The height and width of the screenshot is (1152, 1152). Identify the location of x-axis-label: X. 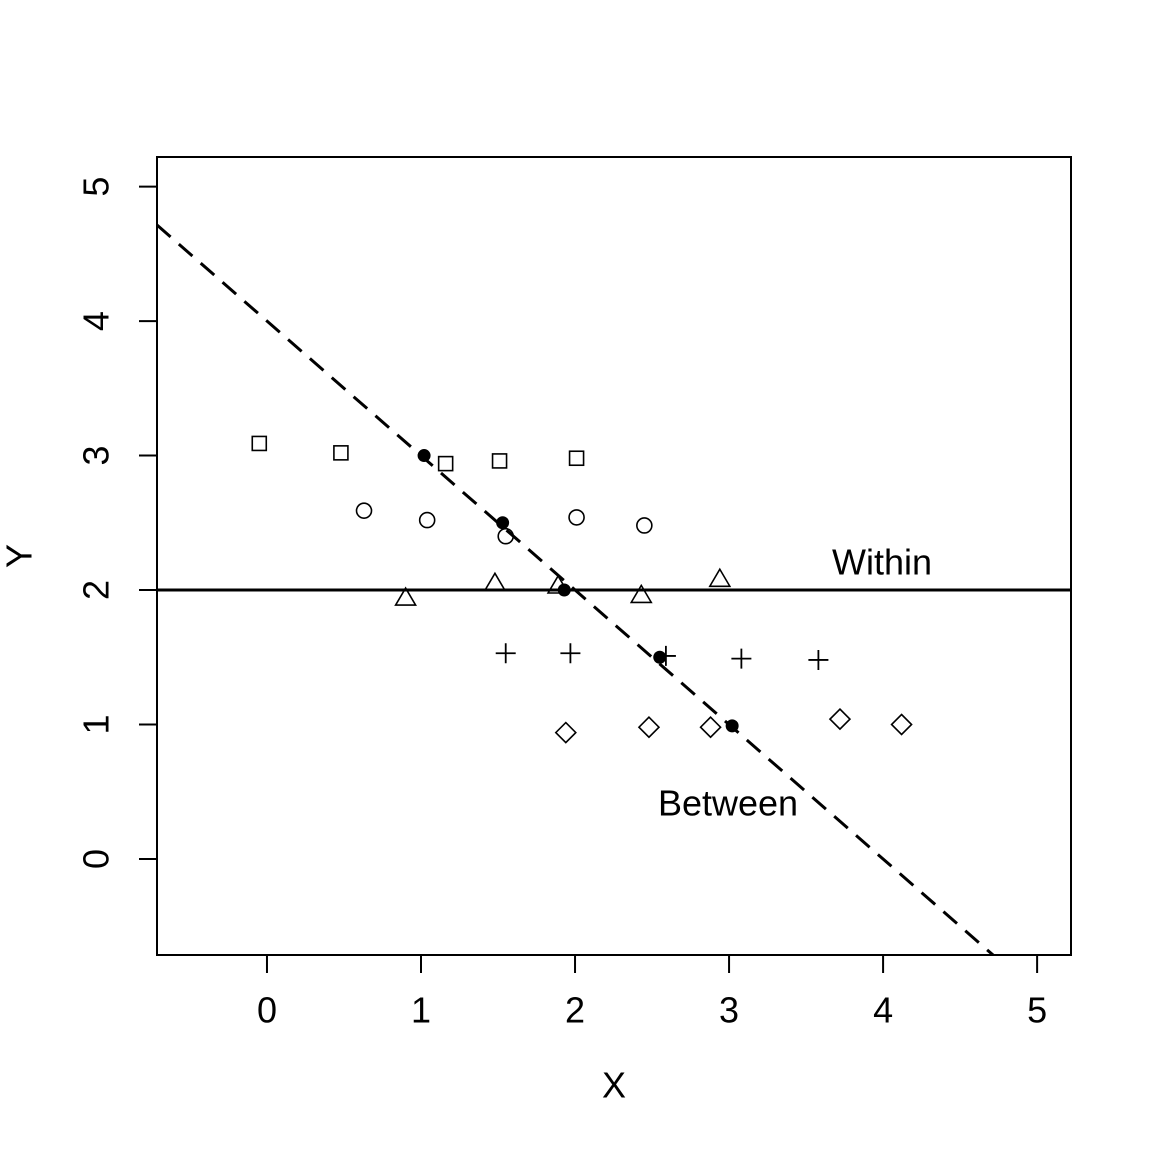
(614, 1085).